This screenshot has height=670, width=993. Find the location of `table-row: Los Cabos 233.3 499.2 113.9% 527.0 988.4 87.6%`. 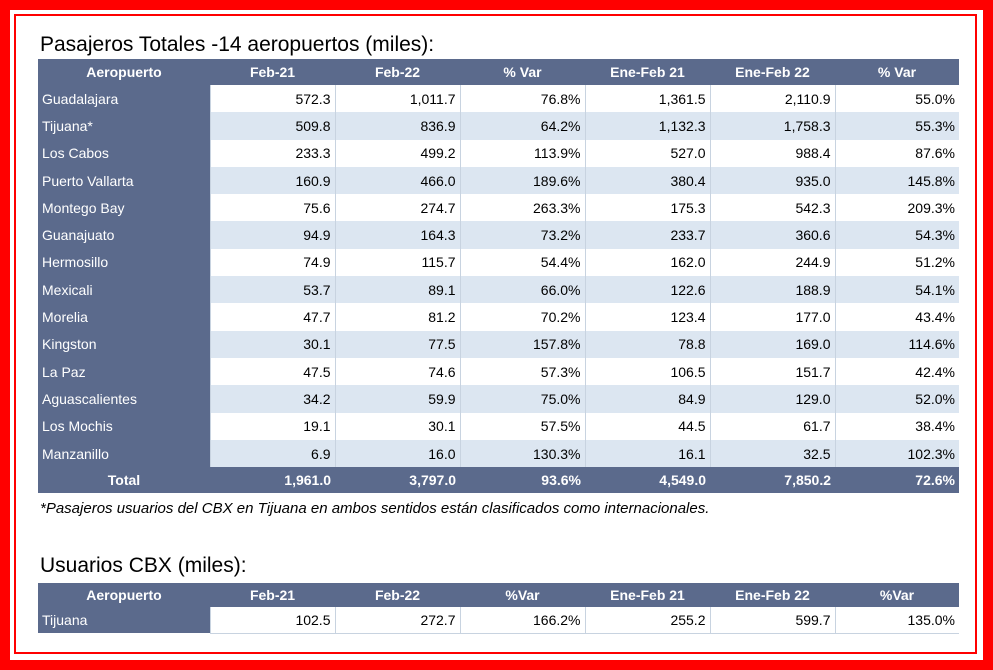

table-row: Los Cabos 233.3 499.2 113.9% 527.0 988.4 87.6% is located at coordinates (498, 153).